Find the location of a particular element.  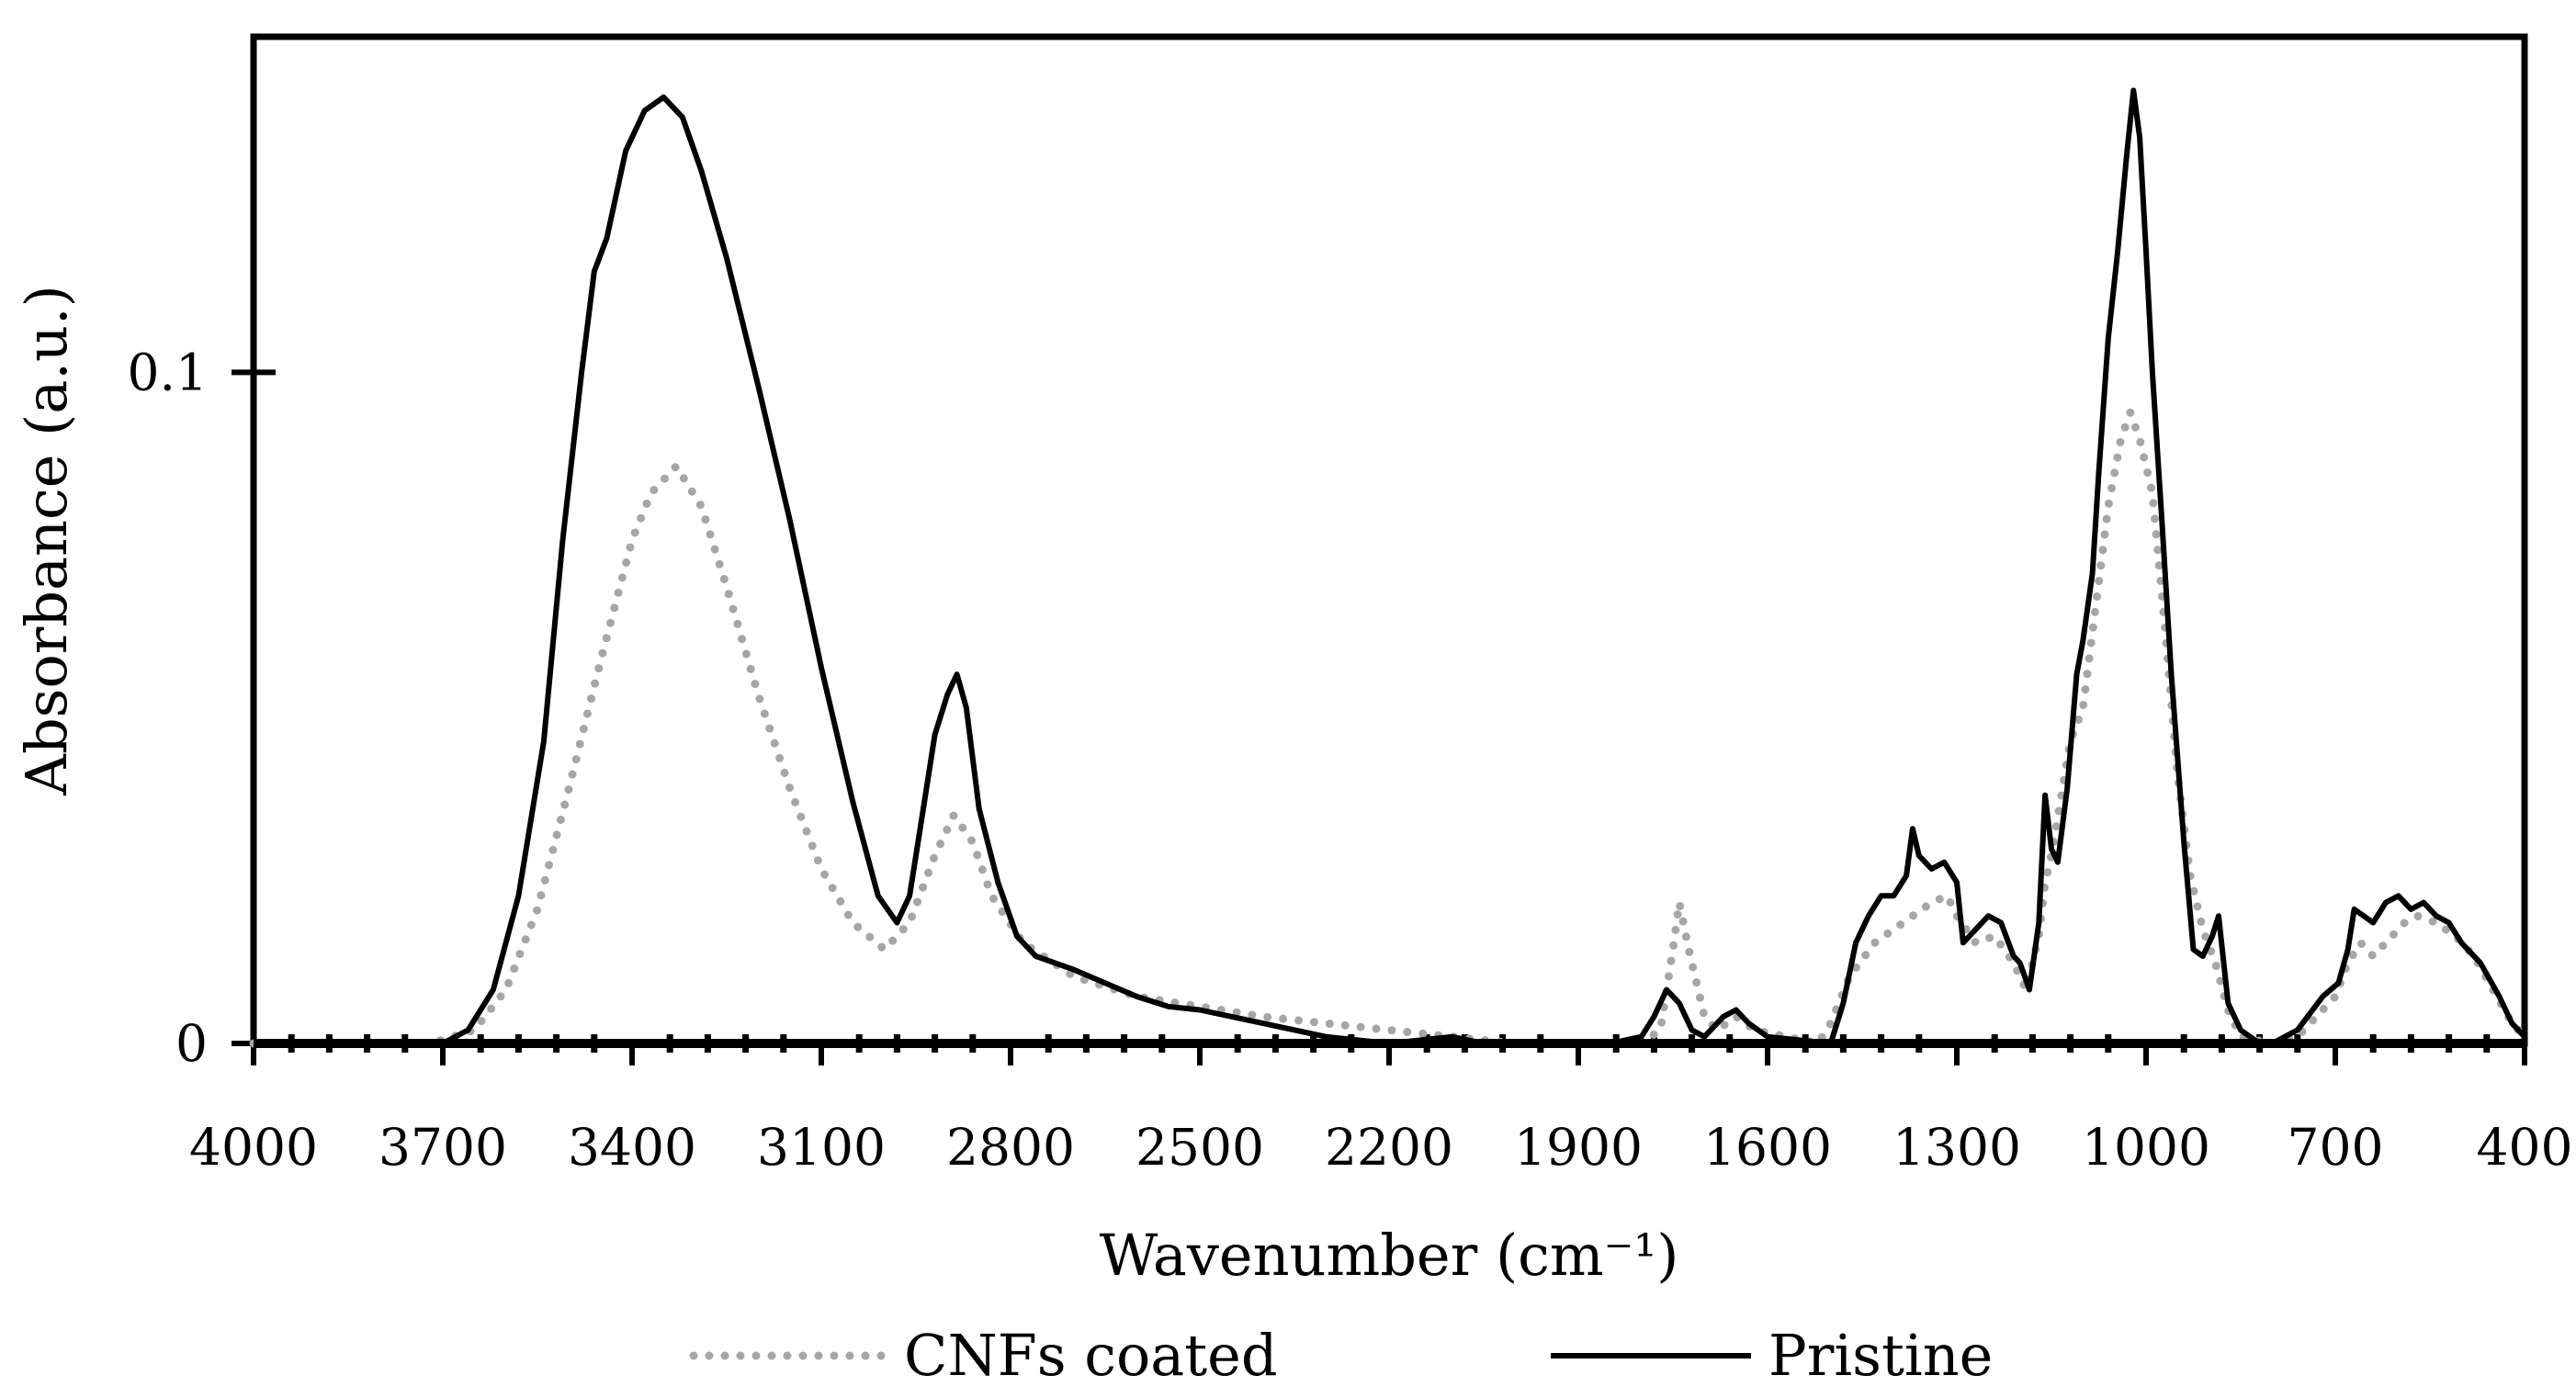

x-tick-label-3400: 3400 is located at coordinates (632, 1147).